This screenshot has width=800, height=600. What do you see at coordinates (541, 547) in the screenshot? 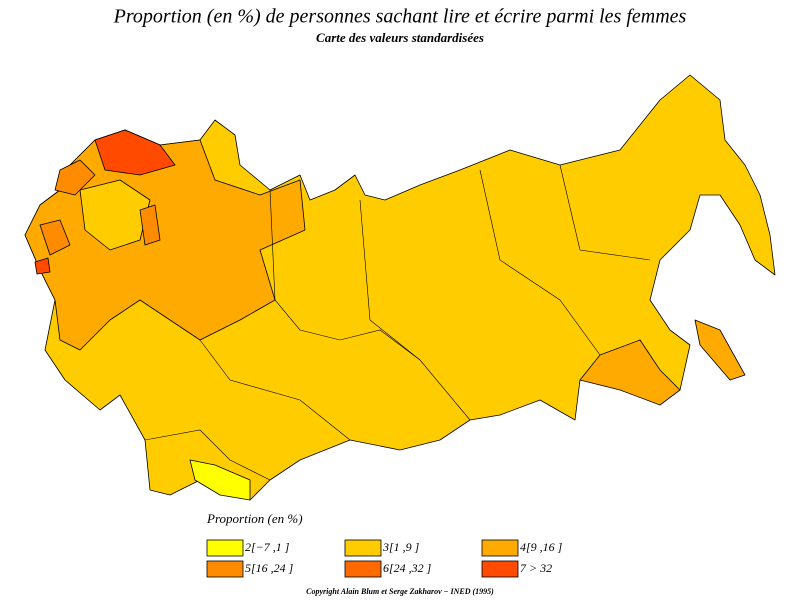
I see `legend-label: 4[9 ,16 ]` at bounding box center [541, 547].